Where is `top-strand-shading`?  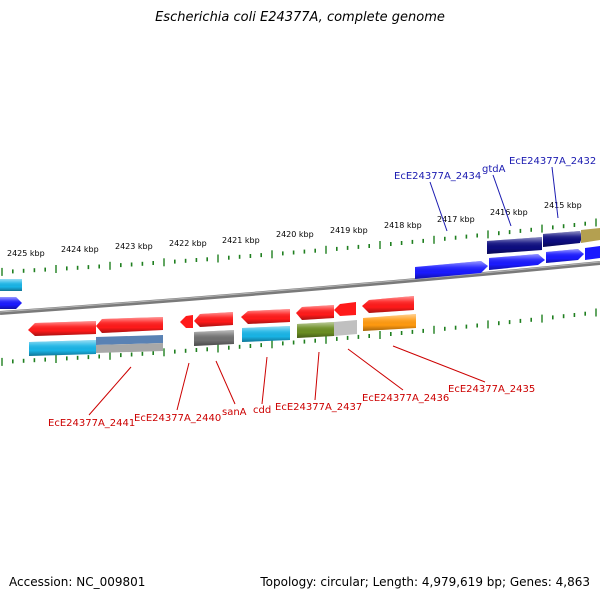 top-strand-shading is located at coordinates (292, 270).